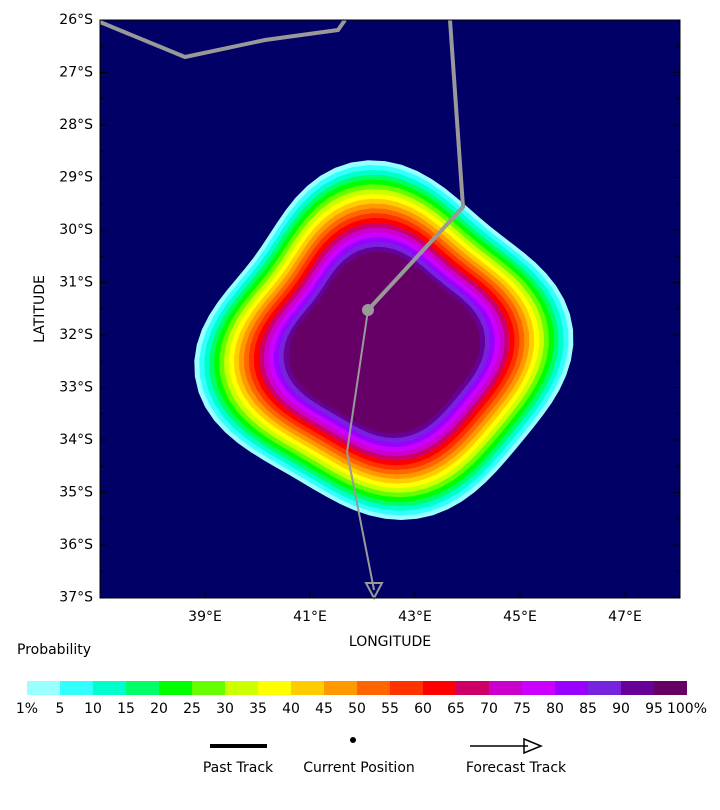  I want to click on colorbar-label: 100%, so click(687, 709).